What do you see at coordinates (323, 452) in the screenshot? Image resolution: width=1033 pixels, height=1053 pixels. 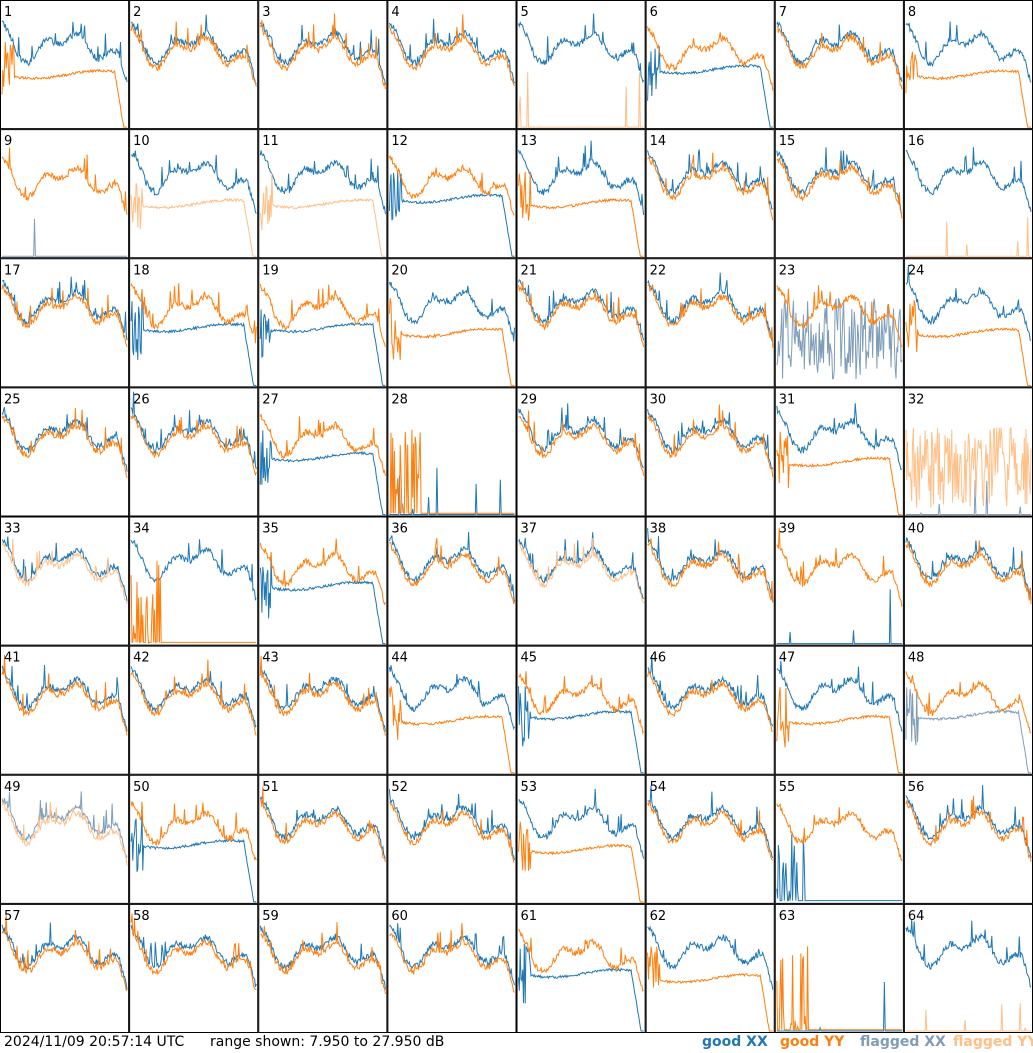 I see `panel-27: 27` at bounding box center [323, 452].